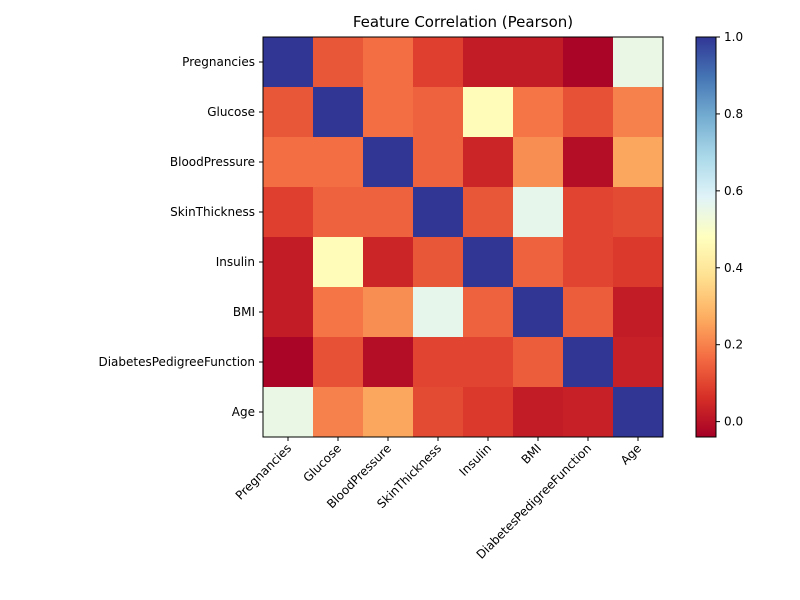  What do you see at coordinates (719, 234) in the screenshot?
I see `colorbar: 0.0 0.2 0.4 0.6 0.8 1.0` at bounding box center [719, 234].